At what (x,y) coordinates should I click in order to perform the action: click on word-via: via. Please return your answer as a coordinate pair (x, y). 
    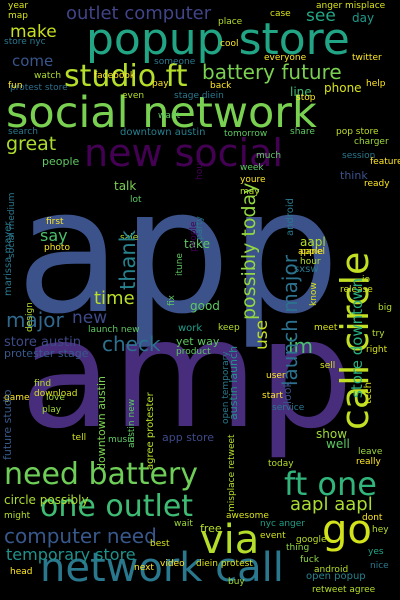
    Looking at the image, I should click on (230, 540).